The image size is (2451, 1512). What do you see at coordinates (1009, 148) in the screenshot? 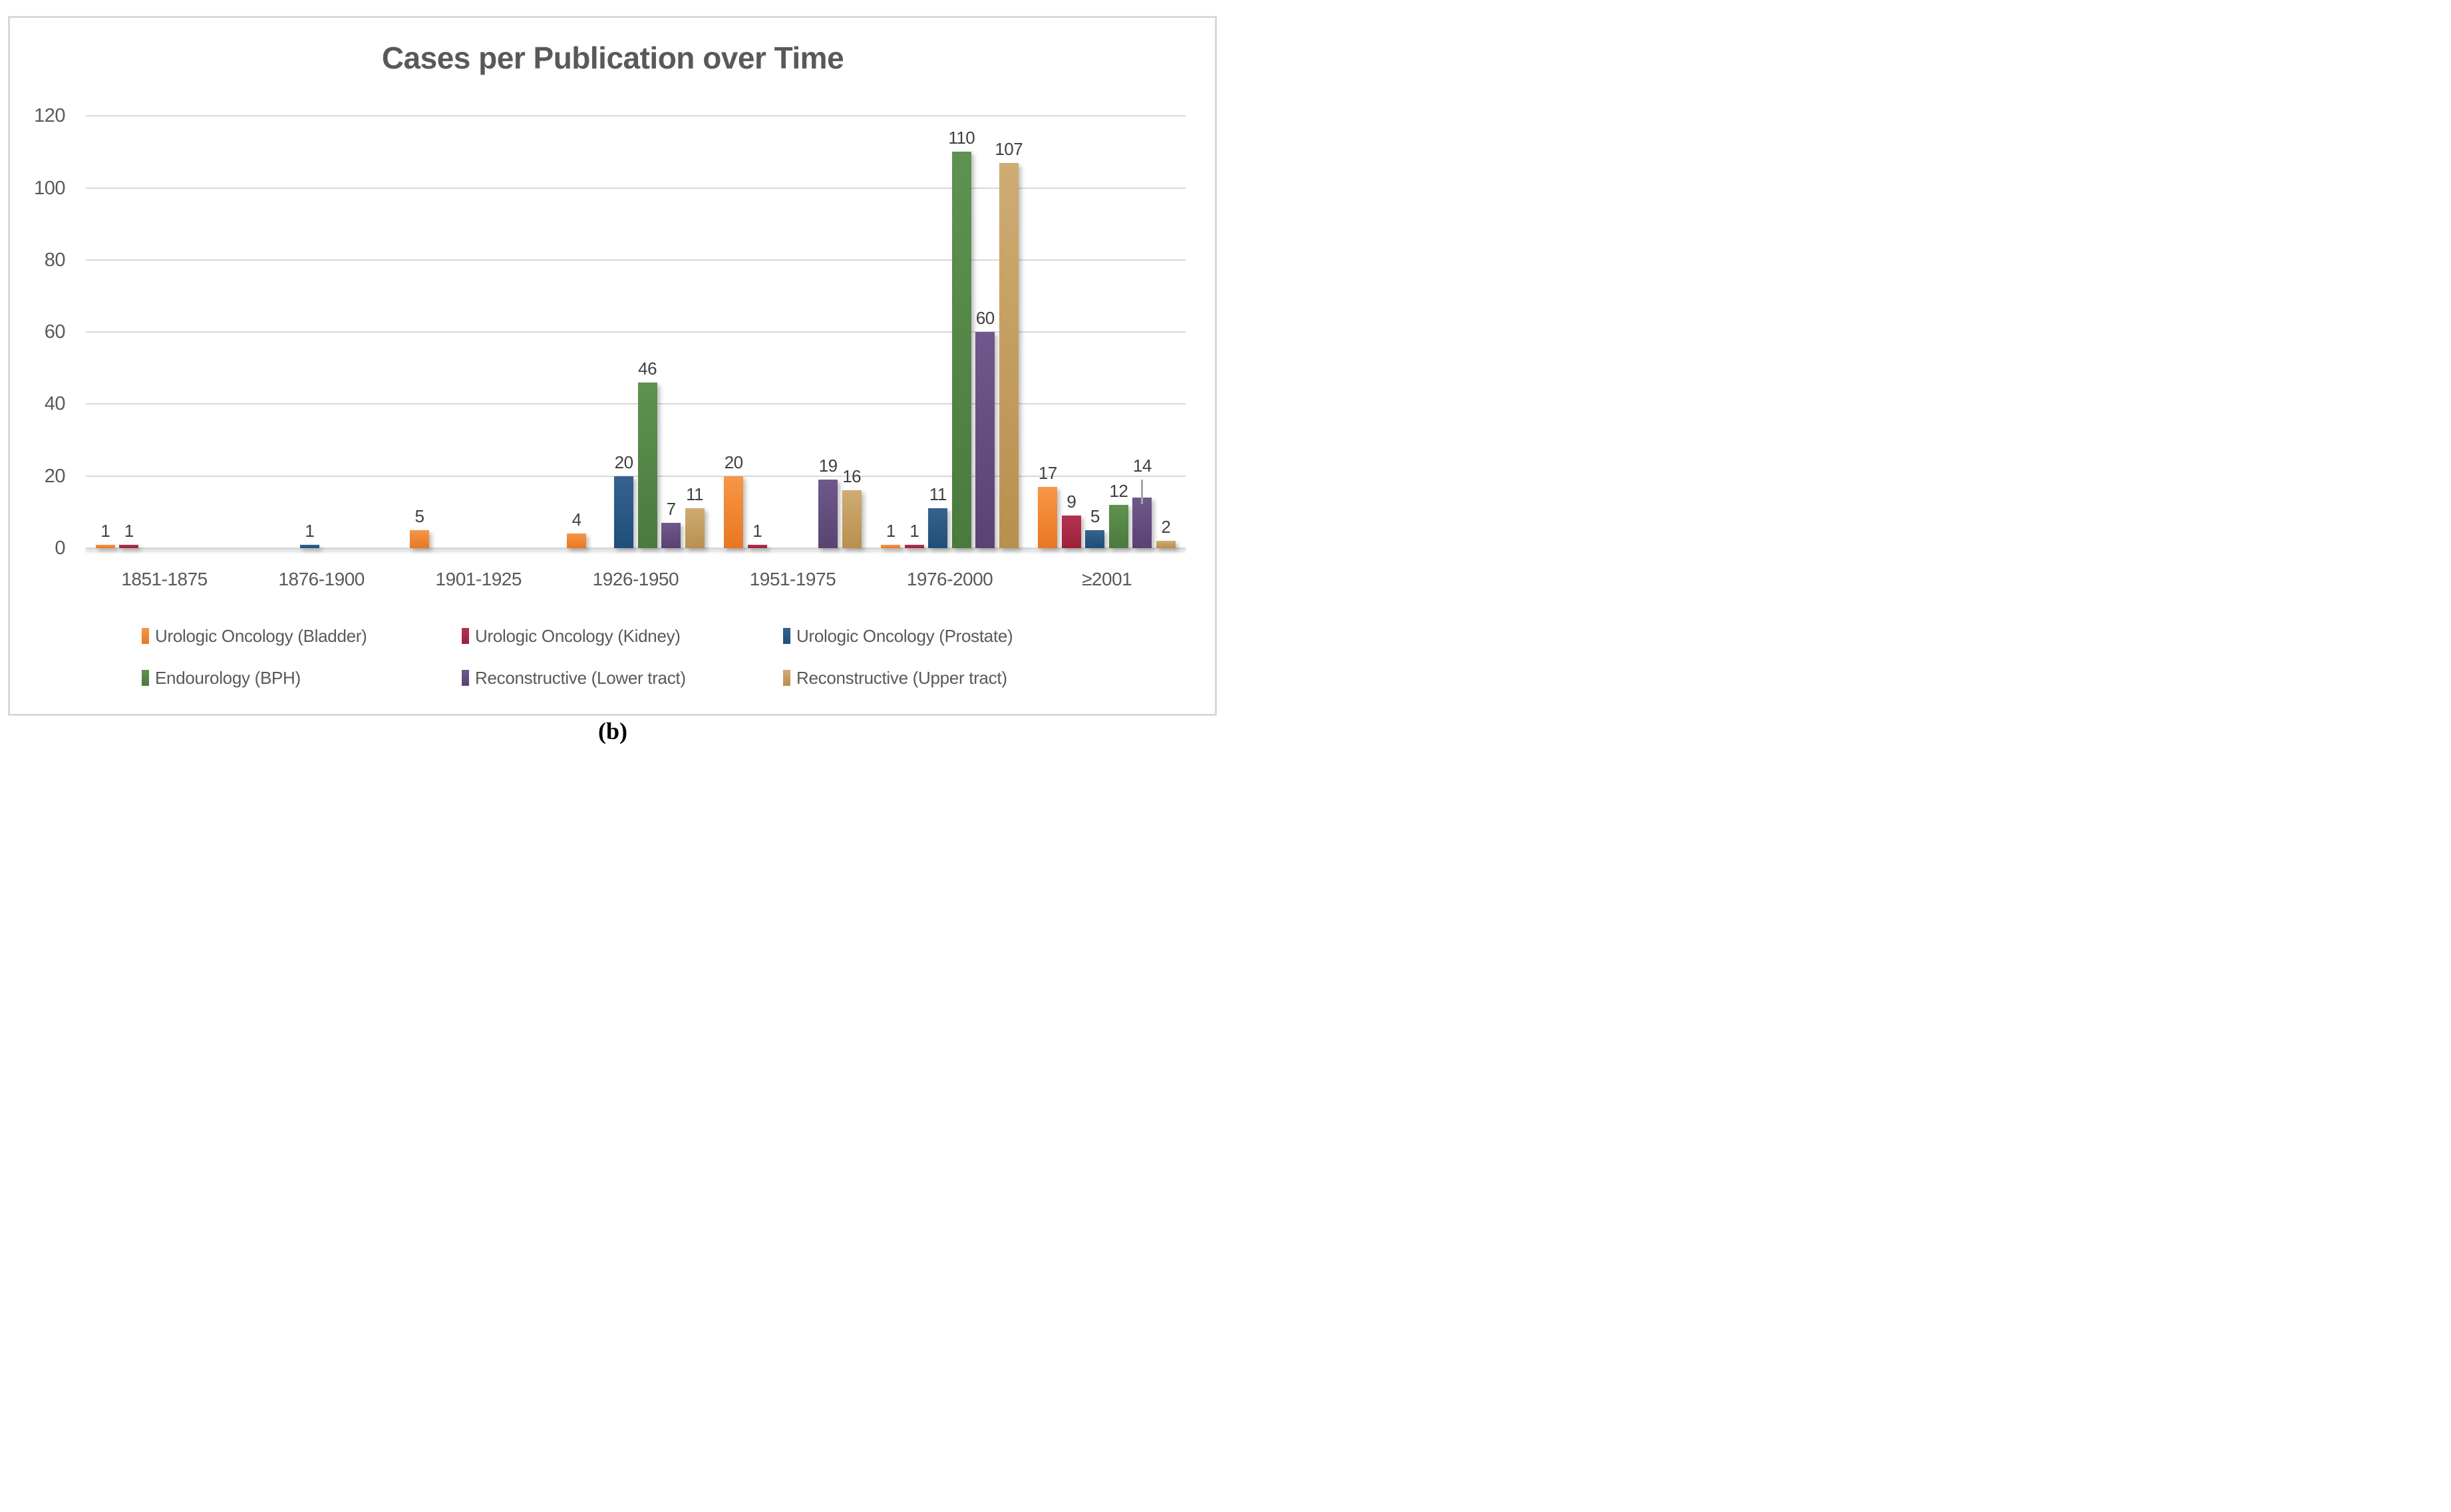
I see `data-label: 107` at bounding box center [1009, 148].